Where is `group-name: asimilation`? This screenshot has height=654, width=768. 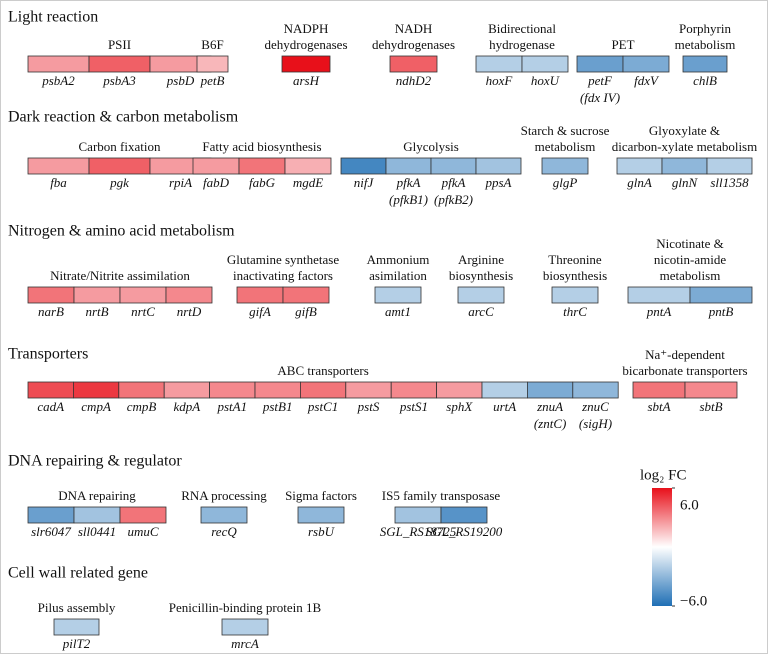 group-name: asimilation is located at coordinates (398, 275).